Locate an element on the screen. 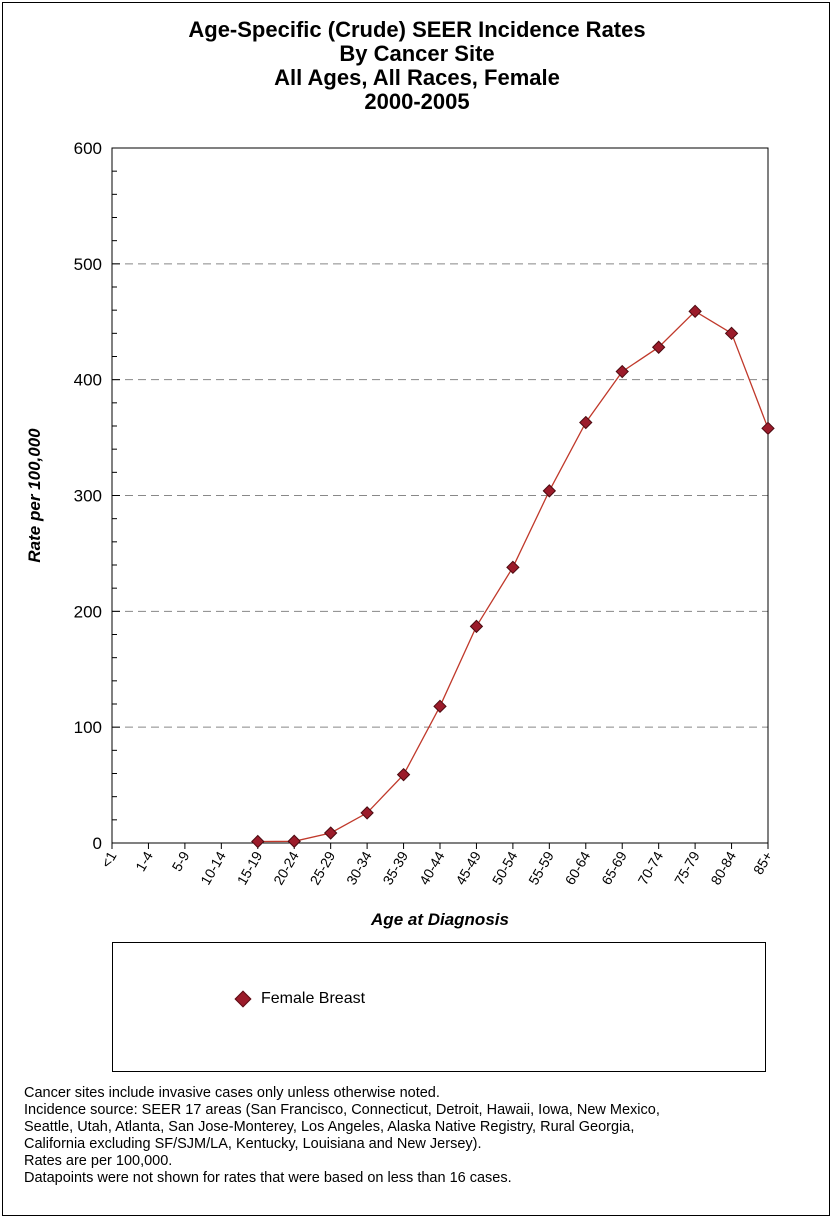 This screenshot has height=1221, width=834. x-axis-label: Age at Diagnosis is located at coordinates (439, 919).